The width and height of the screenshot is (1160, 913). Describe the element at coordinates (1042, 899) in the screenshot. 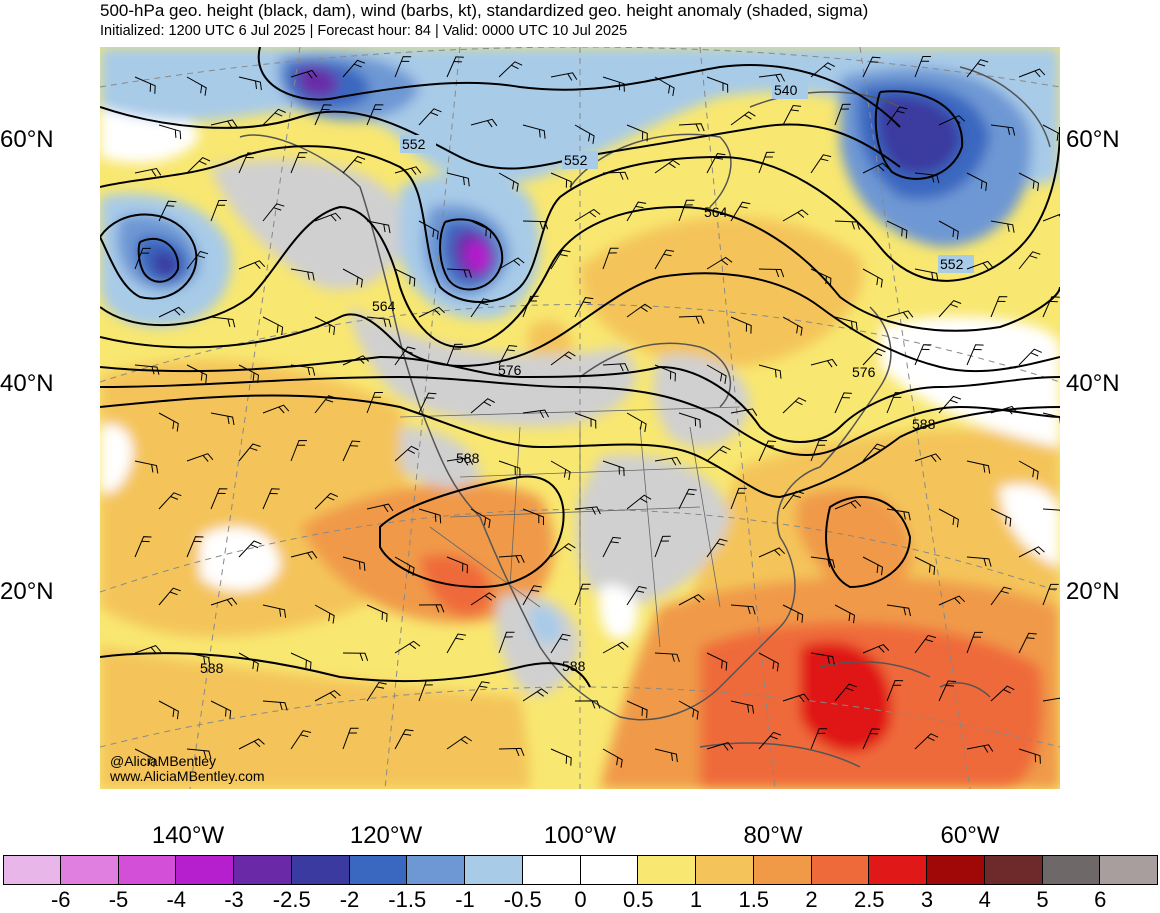

I see `colorbar-tick-label: 5` at that location.